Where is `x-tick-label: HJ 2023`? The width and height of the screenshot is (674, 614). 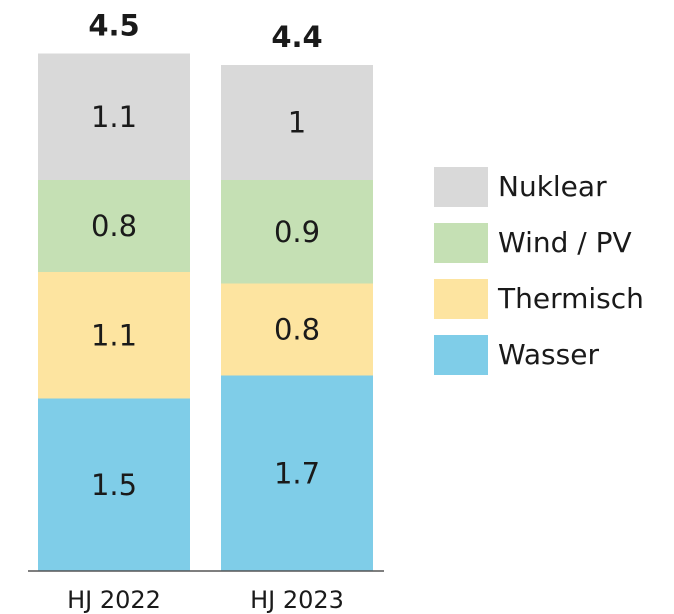 x-tick-label: HJ 2023 is located at coordinates (297, 600).